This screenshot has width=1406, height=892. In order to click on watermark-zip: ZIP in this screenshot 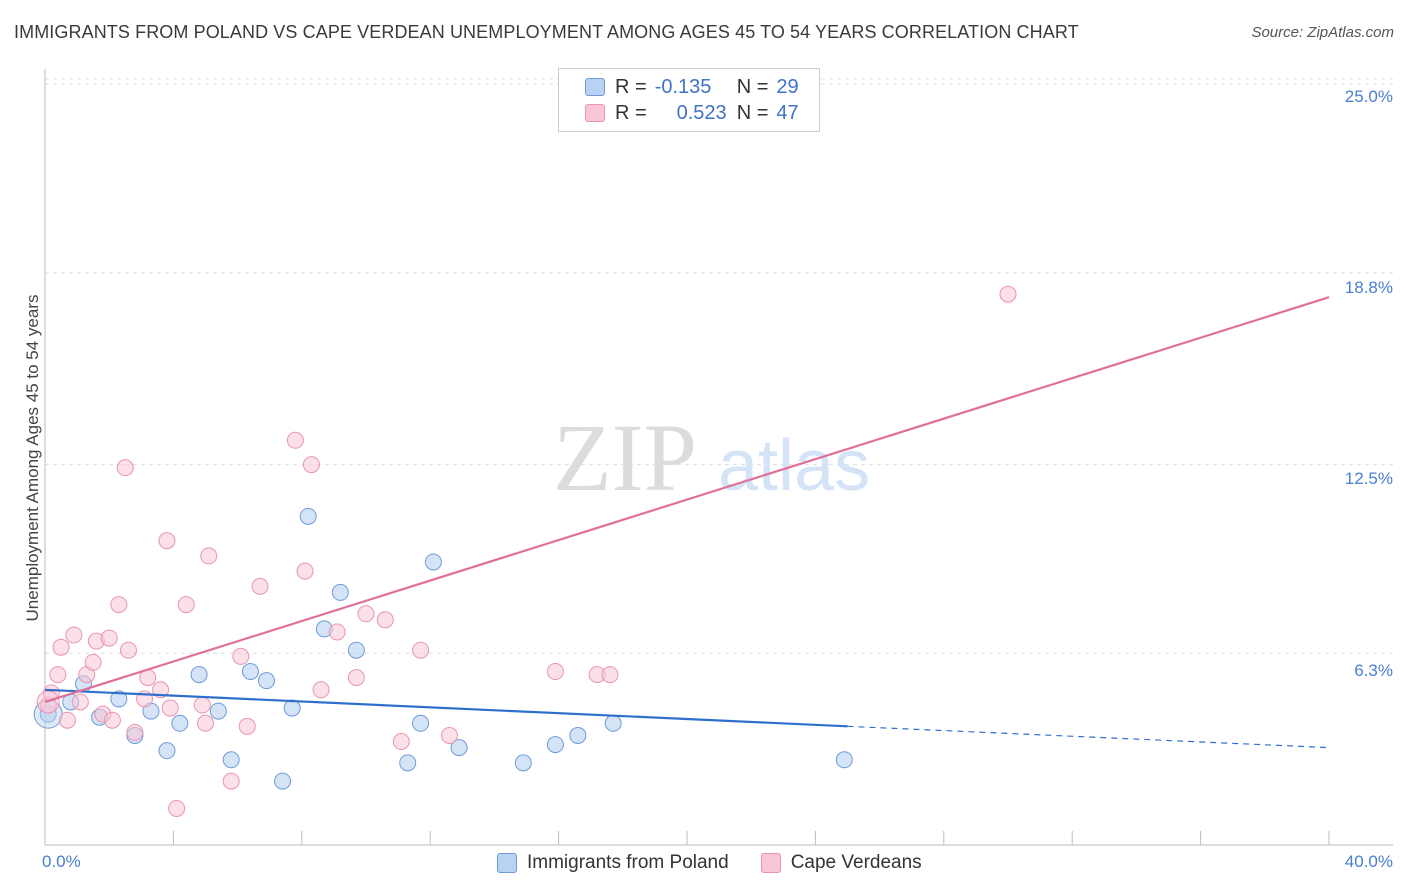, I will do `click(625, 457)`.